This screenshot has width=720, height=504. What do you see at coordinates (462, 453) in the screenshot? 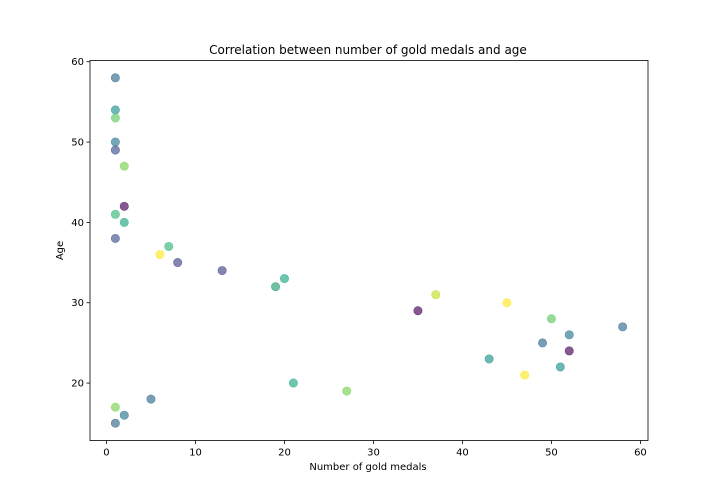
I see `x-tick-label-4: 40` at bounding box center [462, 453].